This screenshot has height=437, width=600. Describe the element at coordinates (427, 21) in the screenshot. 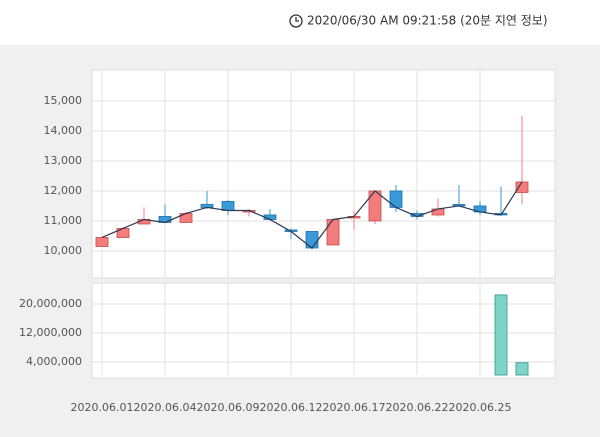

I see `timestamp: 2020/06/30 AM 09:21:58 (20분 지연 정보)` at that location.